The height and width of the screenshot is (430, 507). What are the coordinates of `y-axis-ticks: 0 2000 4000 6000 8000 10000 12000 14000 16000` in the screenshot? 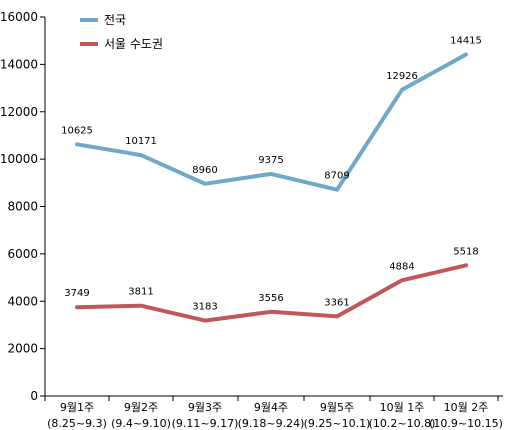 It's located at (22, 206).